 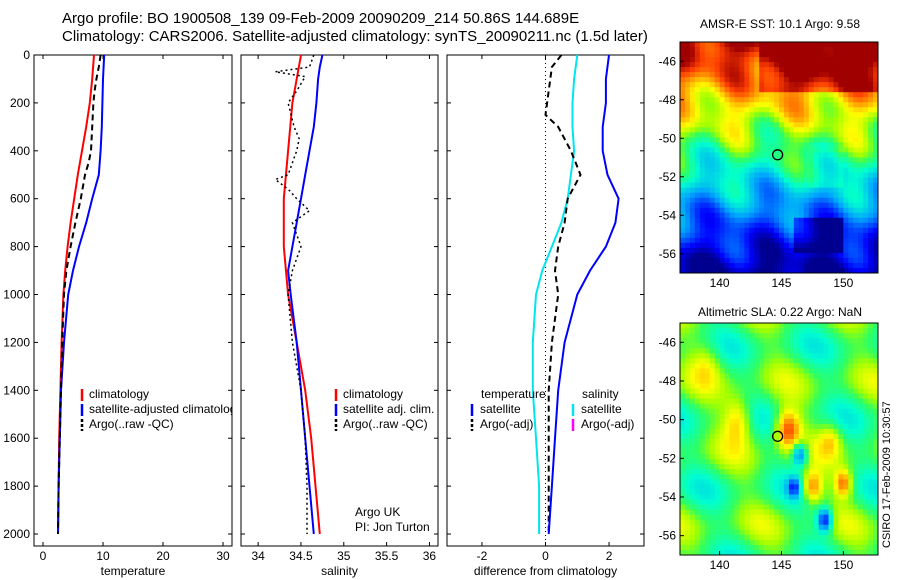 I want to click on legend-title: temperature, so click(x=513, y=394).